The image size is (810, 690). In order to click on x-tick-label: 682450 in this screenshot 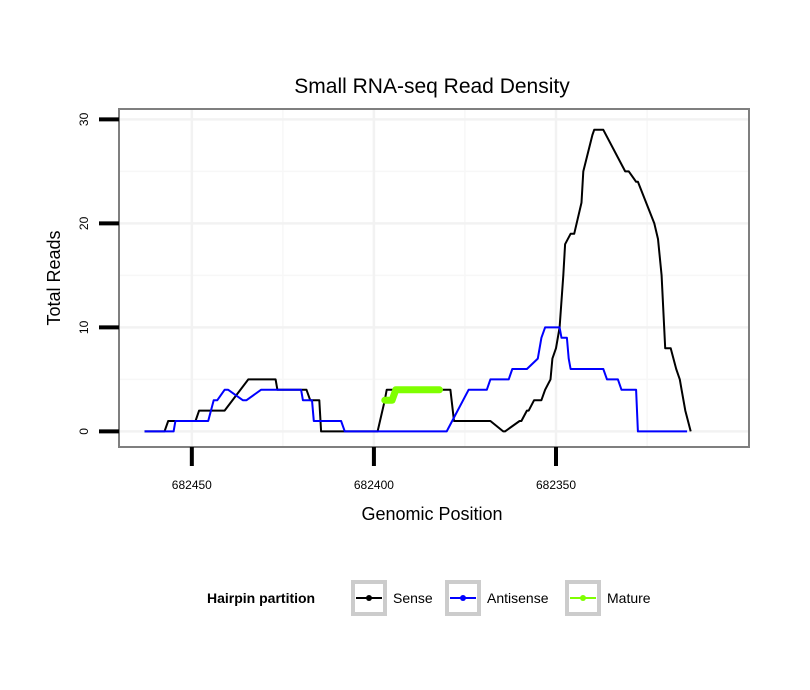, I will do `click(192, 485)`.